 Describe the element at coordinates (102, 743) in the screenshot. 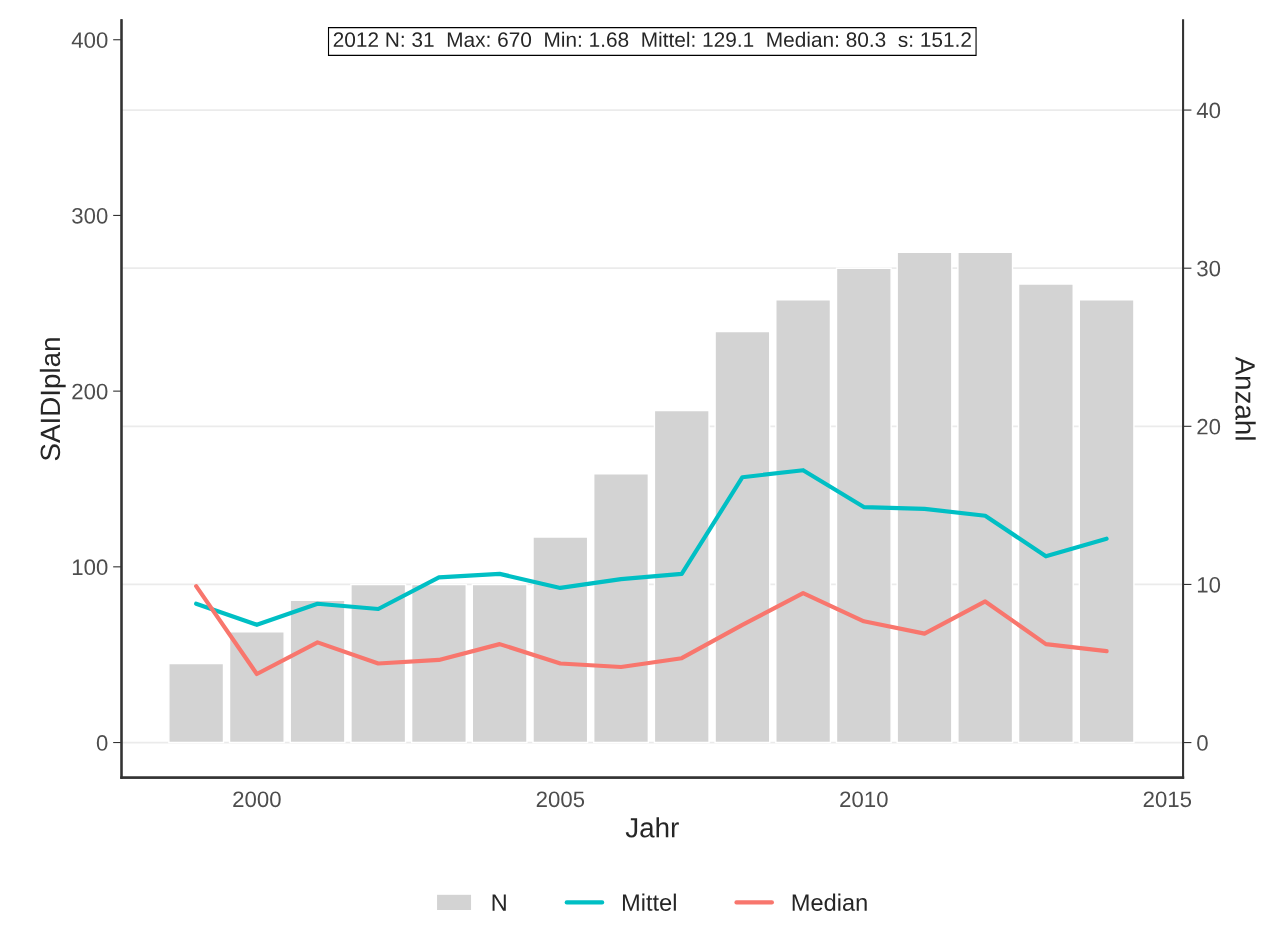

I see `y-tick-label: 0` at that location.